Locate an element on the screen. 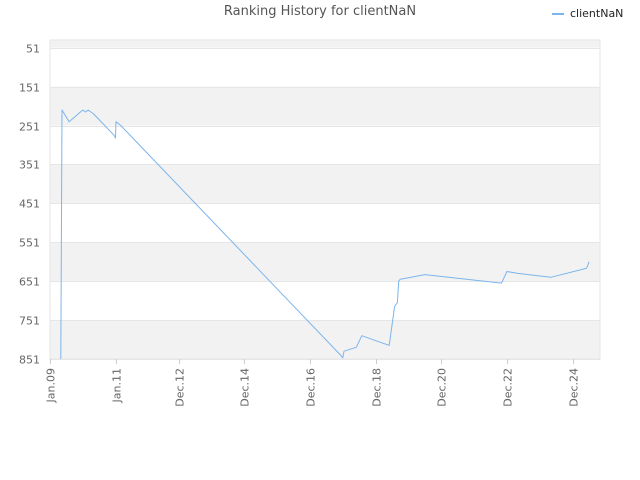  y-tick-label: 151 is located at coordinates (29, 88).